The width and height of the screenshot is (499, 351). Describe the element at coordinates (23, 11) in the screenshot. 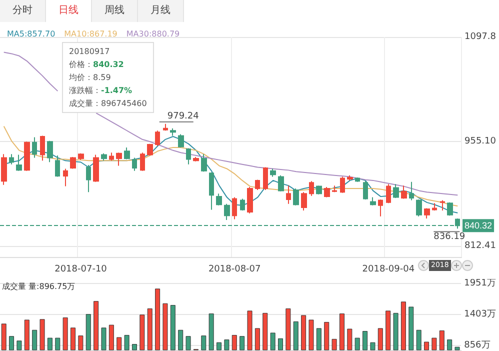

I see `text: 分时` at that location.